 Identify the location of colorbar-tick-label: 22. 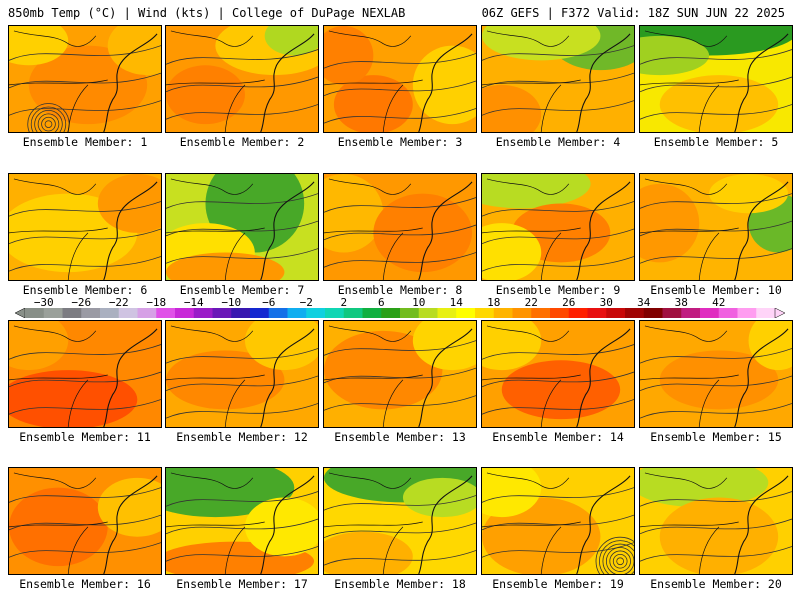
(531, 302).